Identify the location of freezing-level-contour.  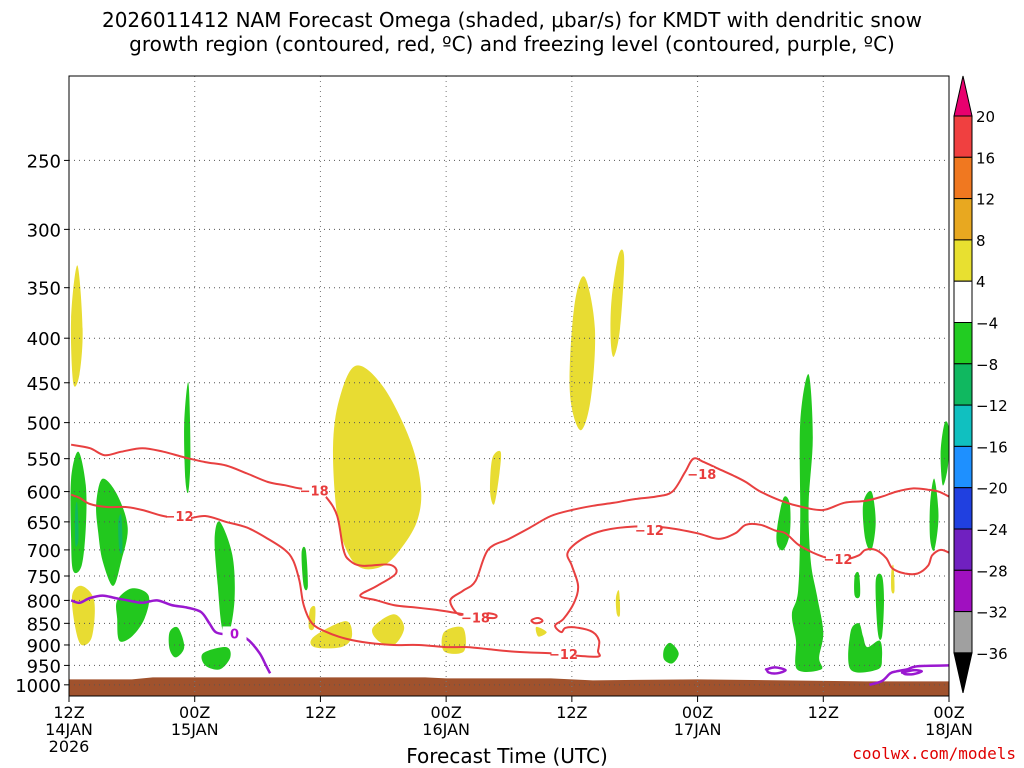
(171, 634).